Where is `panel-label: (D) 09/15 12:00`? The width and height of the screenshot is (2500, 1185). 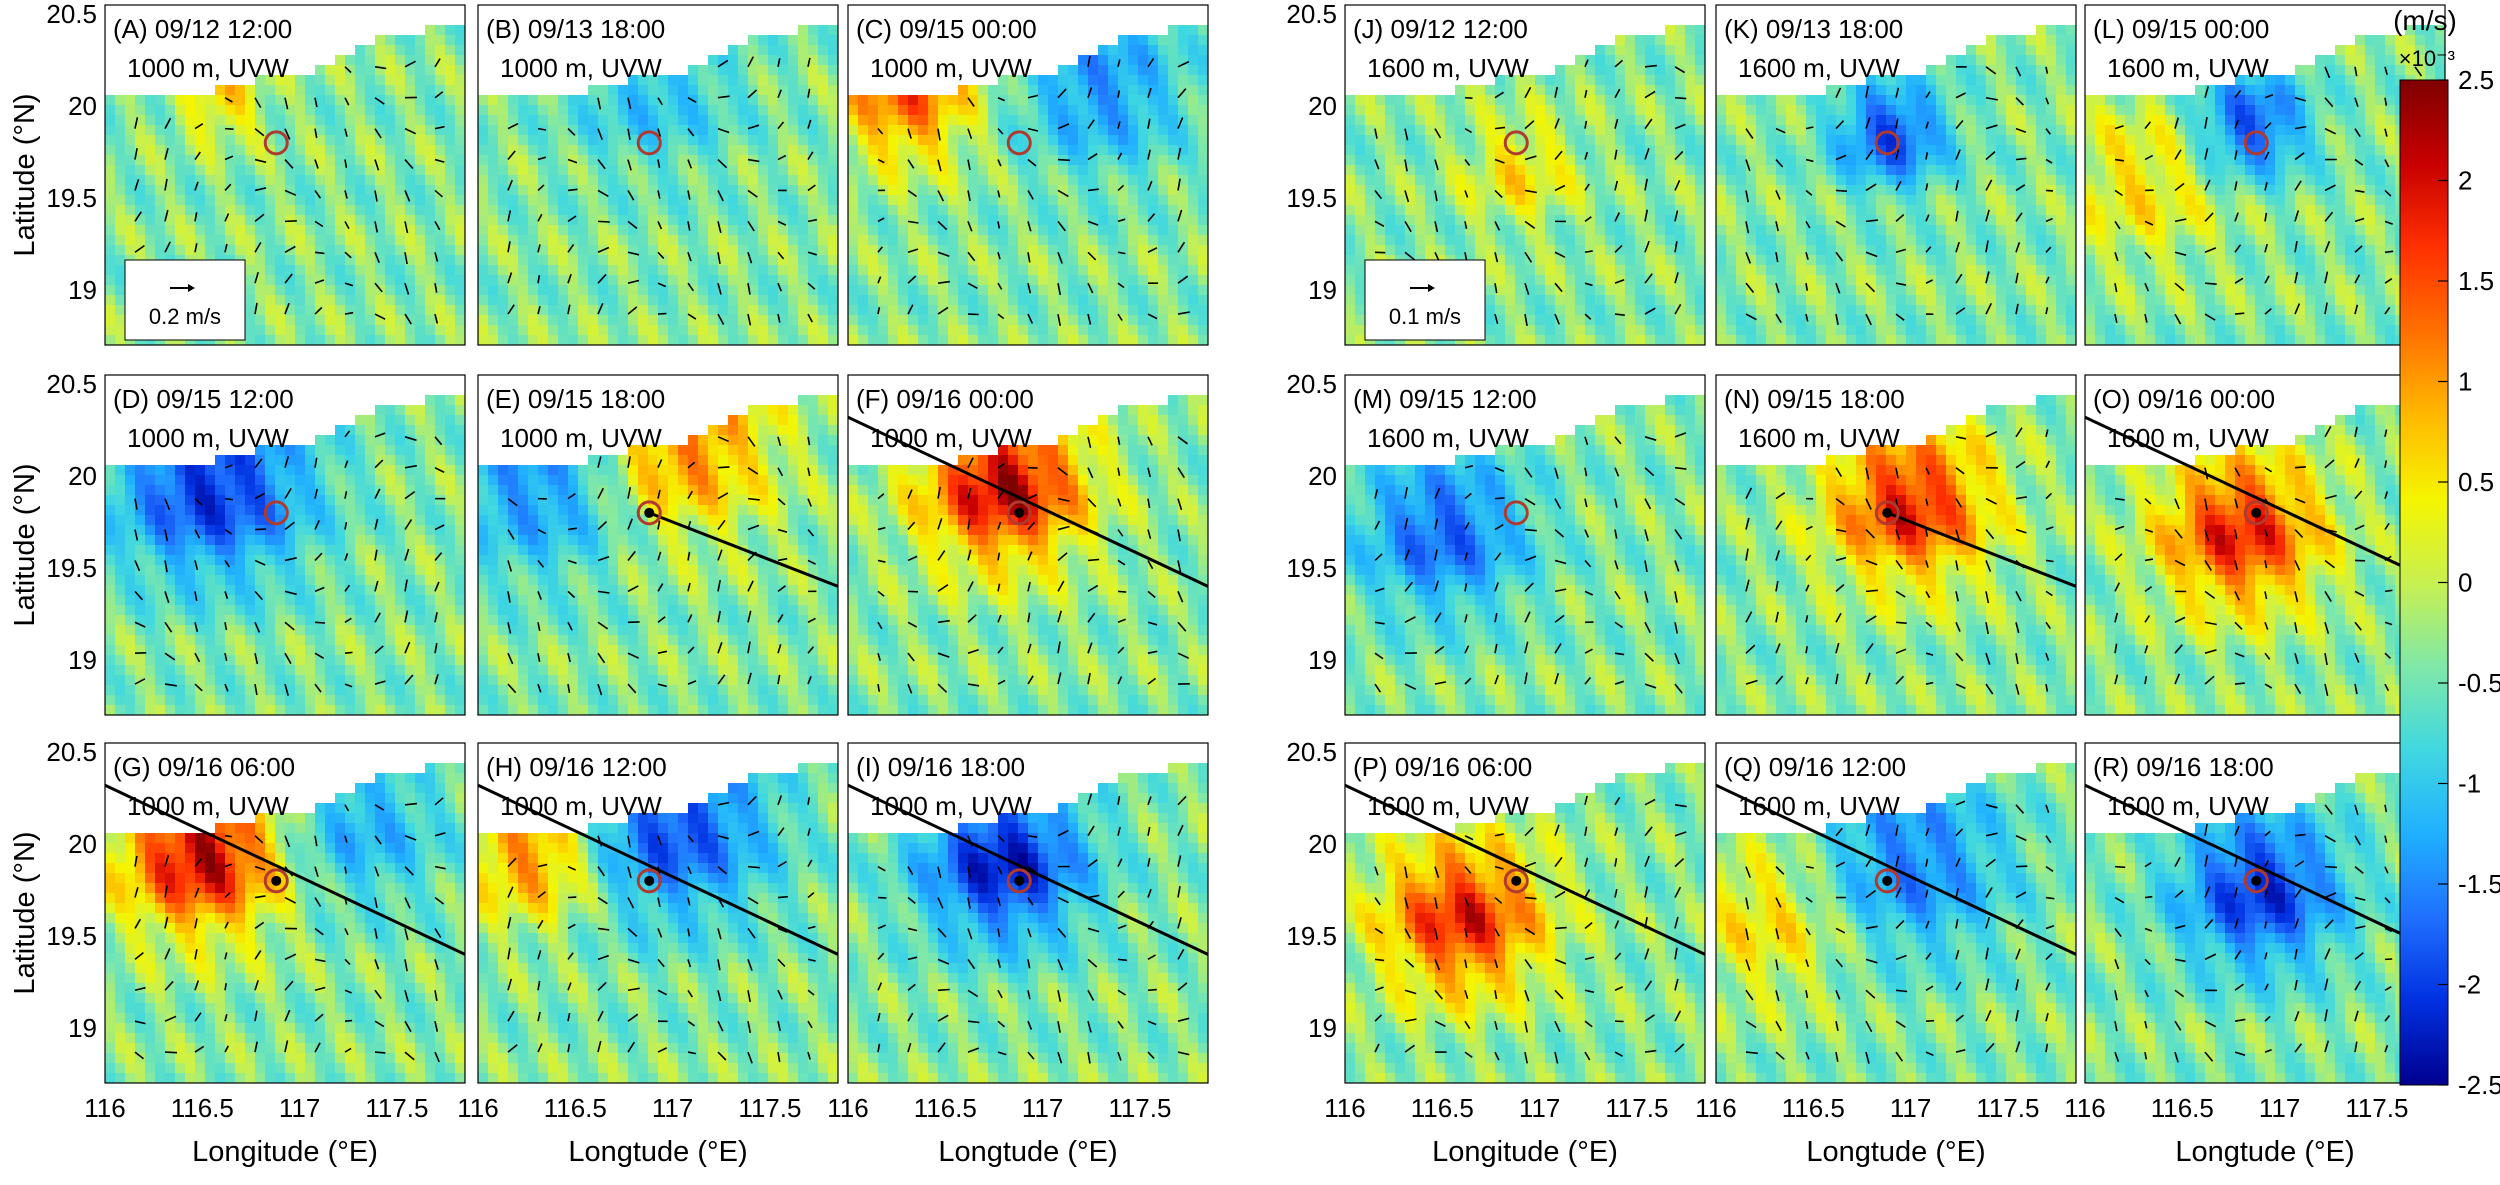
panel-label: (D) 09/15 12:00 is located at coordinates (203, 399).